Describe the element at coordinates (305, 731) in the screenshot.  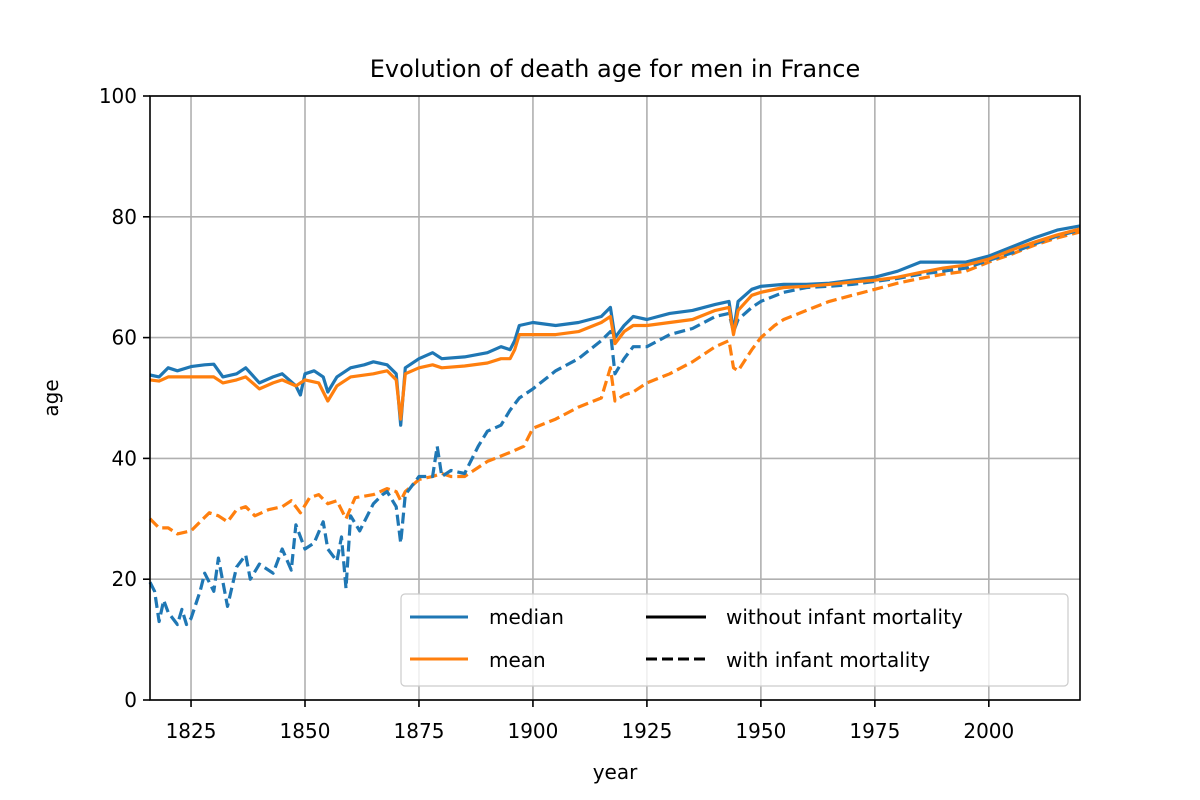
I see `x-tick-label: 1850` at that location.